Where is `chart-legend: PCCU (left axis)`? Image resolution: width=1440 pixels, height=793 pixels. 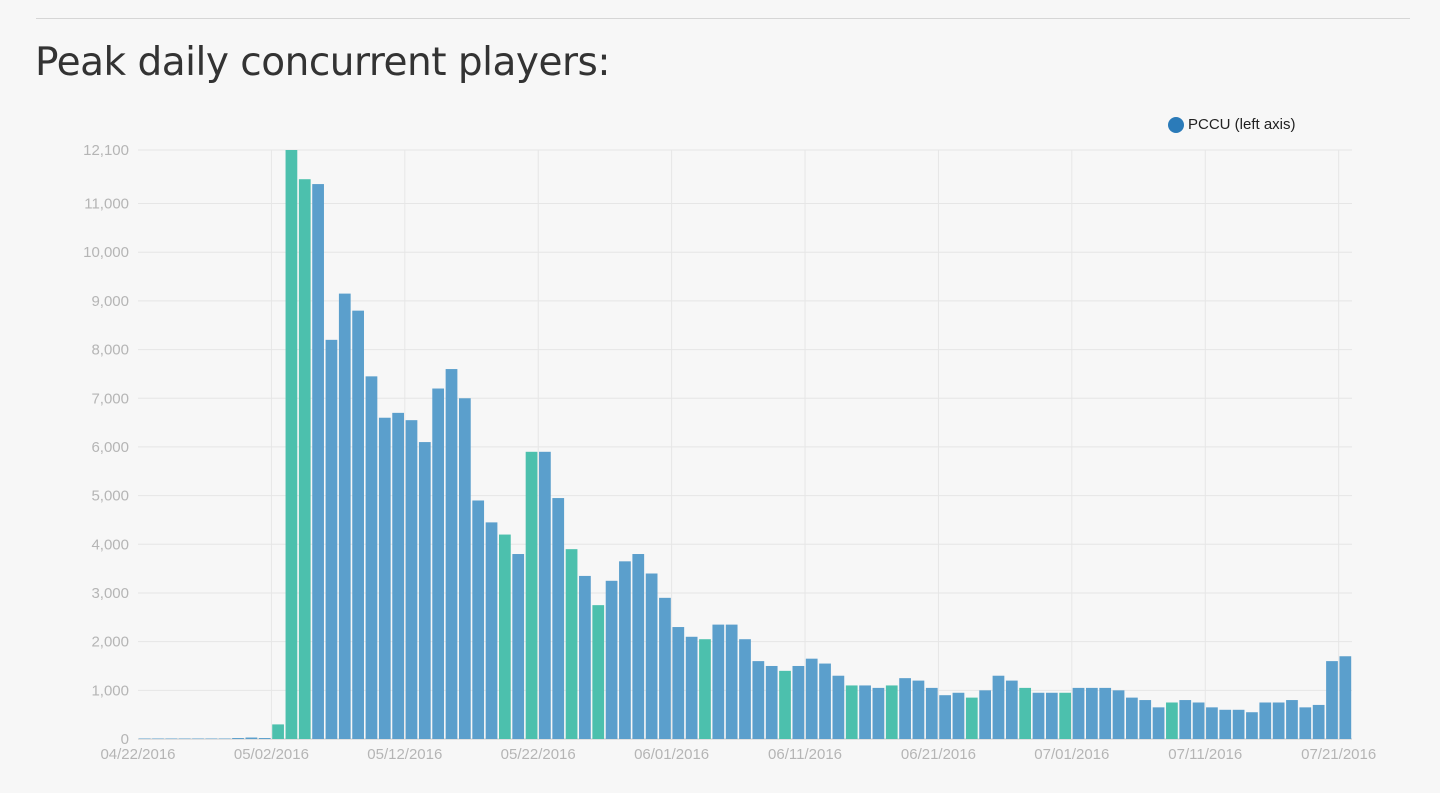 chart-legend: PCCU (left axis) is located at coordinates (1232, 124).